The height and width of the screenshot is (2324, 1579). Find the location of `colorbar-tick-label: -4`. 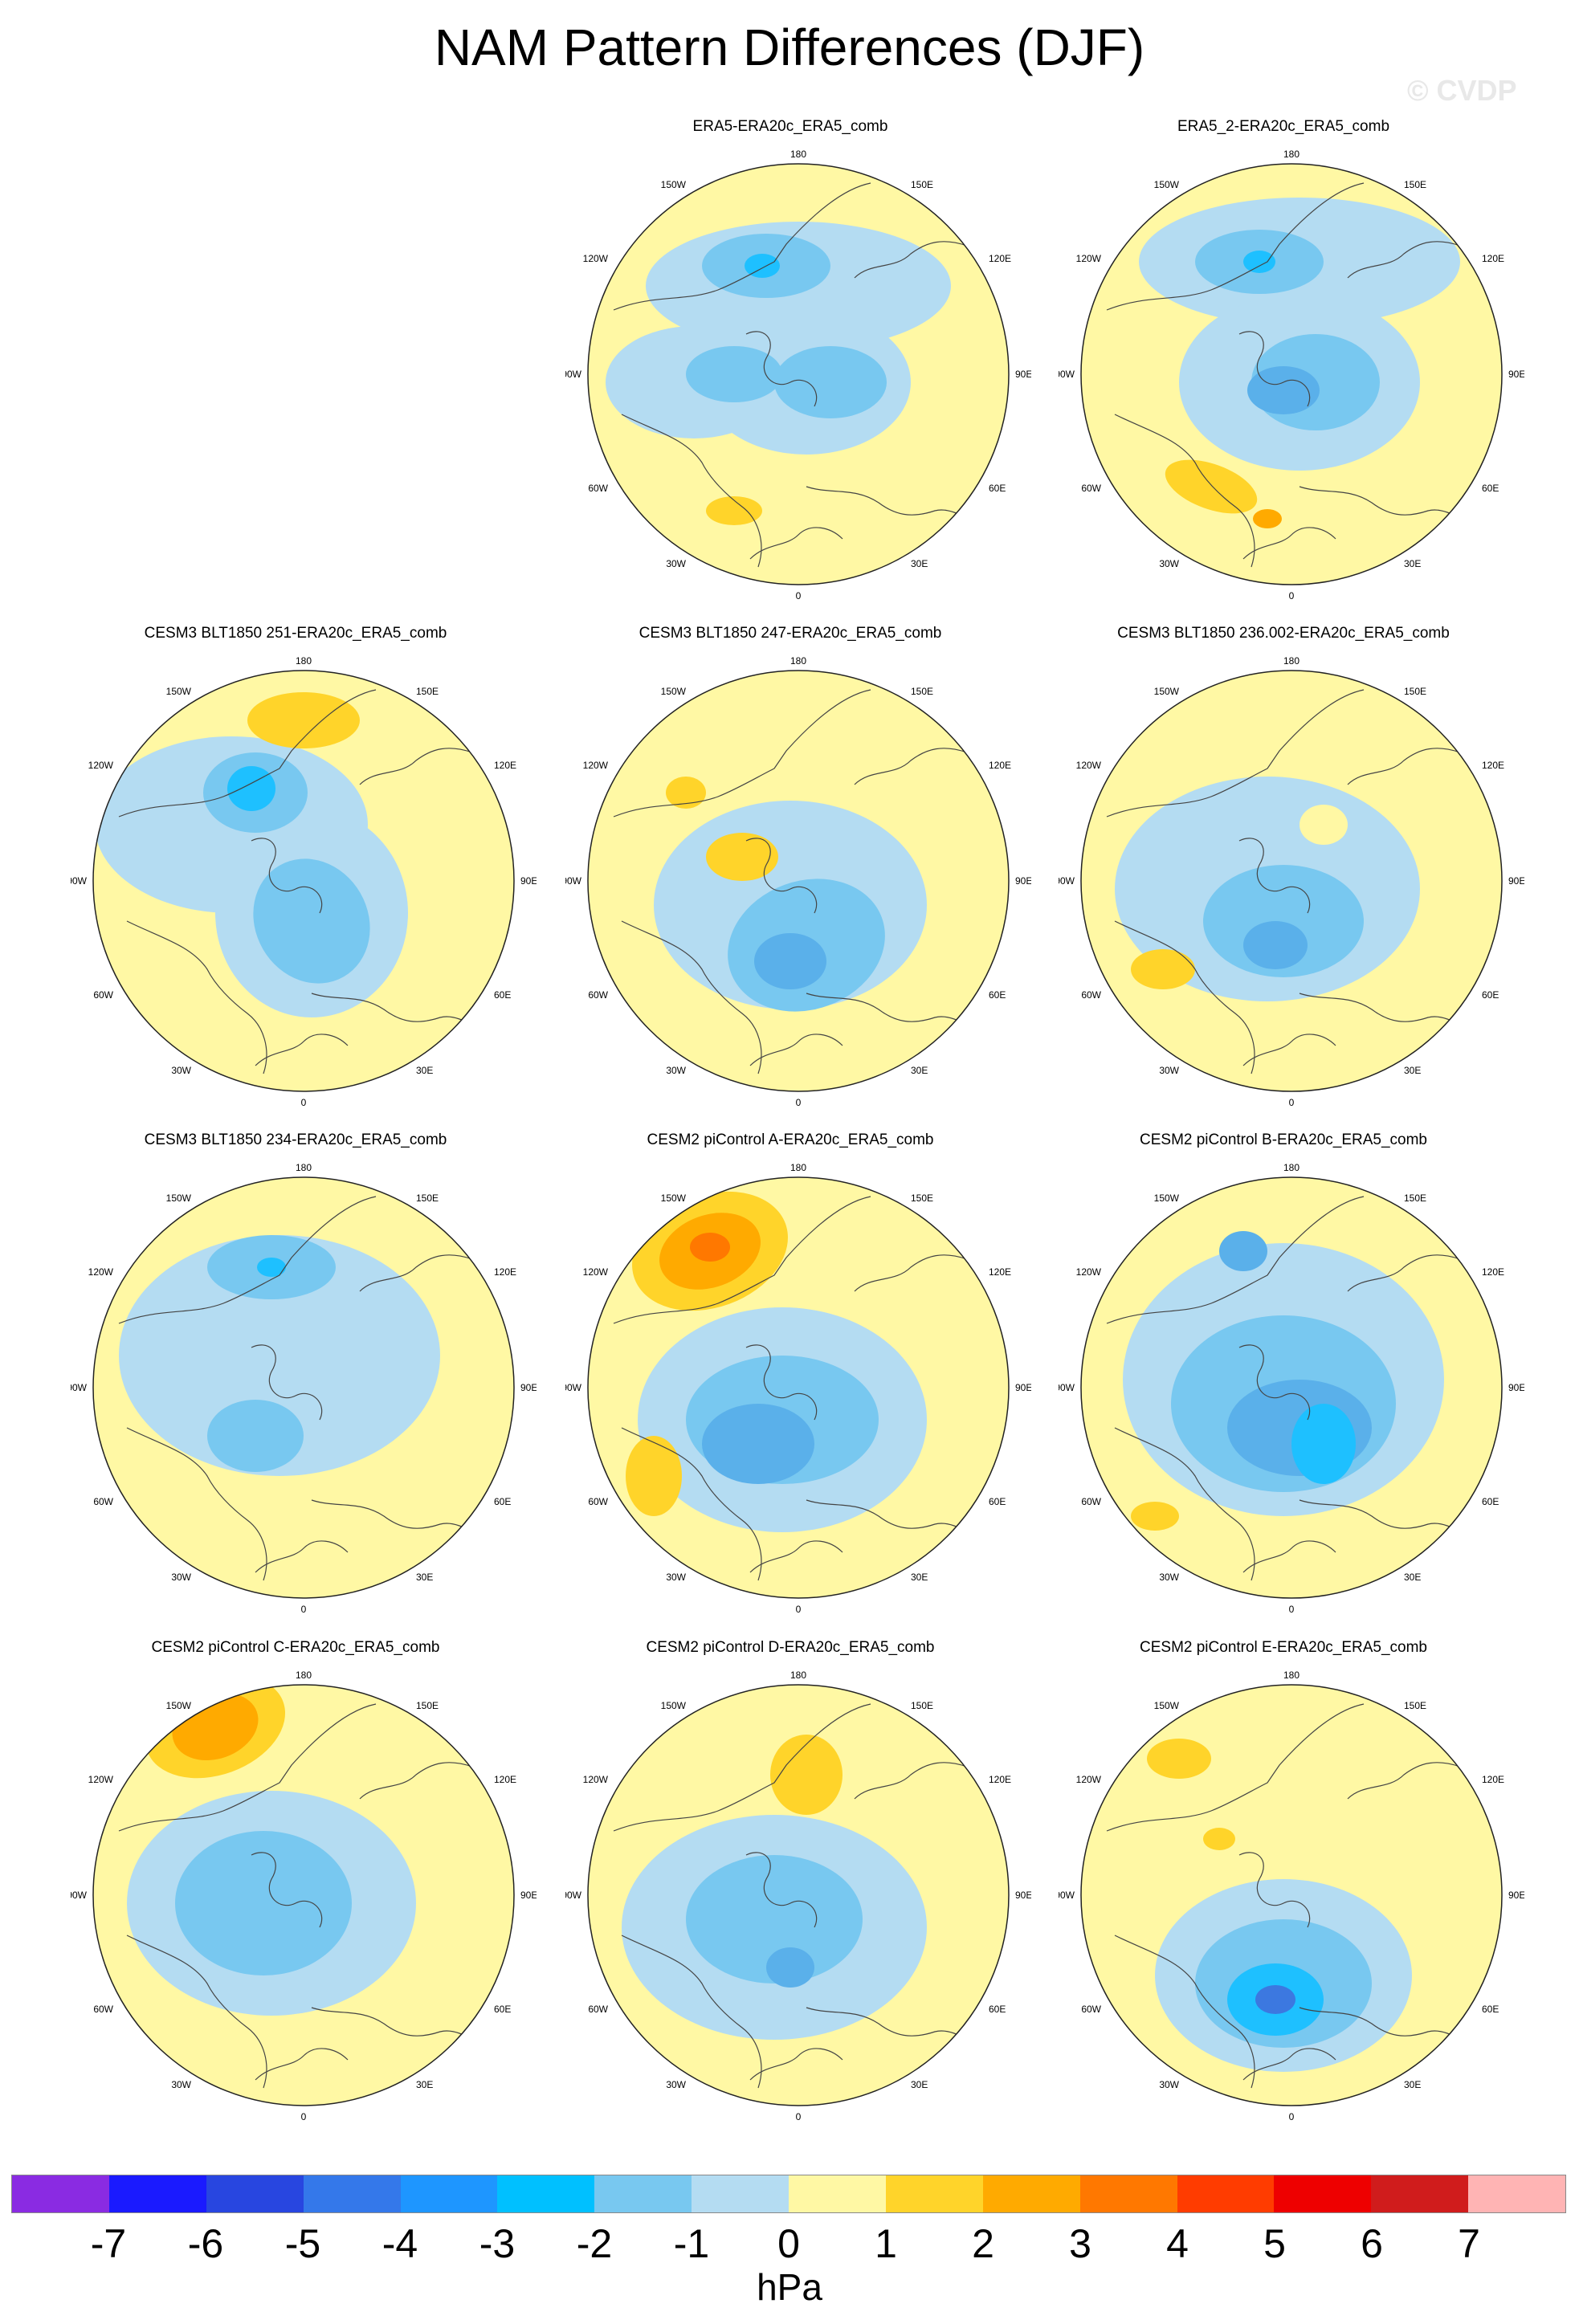

colorbar-tick-label: -4 is located at coordinates (399, 2244).